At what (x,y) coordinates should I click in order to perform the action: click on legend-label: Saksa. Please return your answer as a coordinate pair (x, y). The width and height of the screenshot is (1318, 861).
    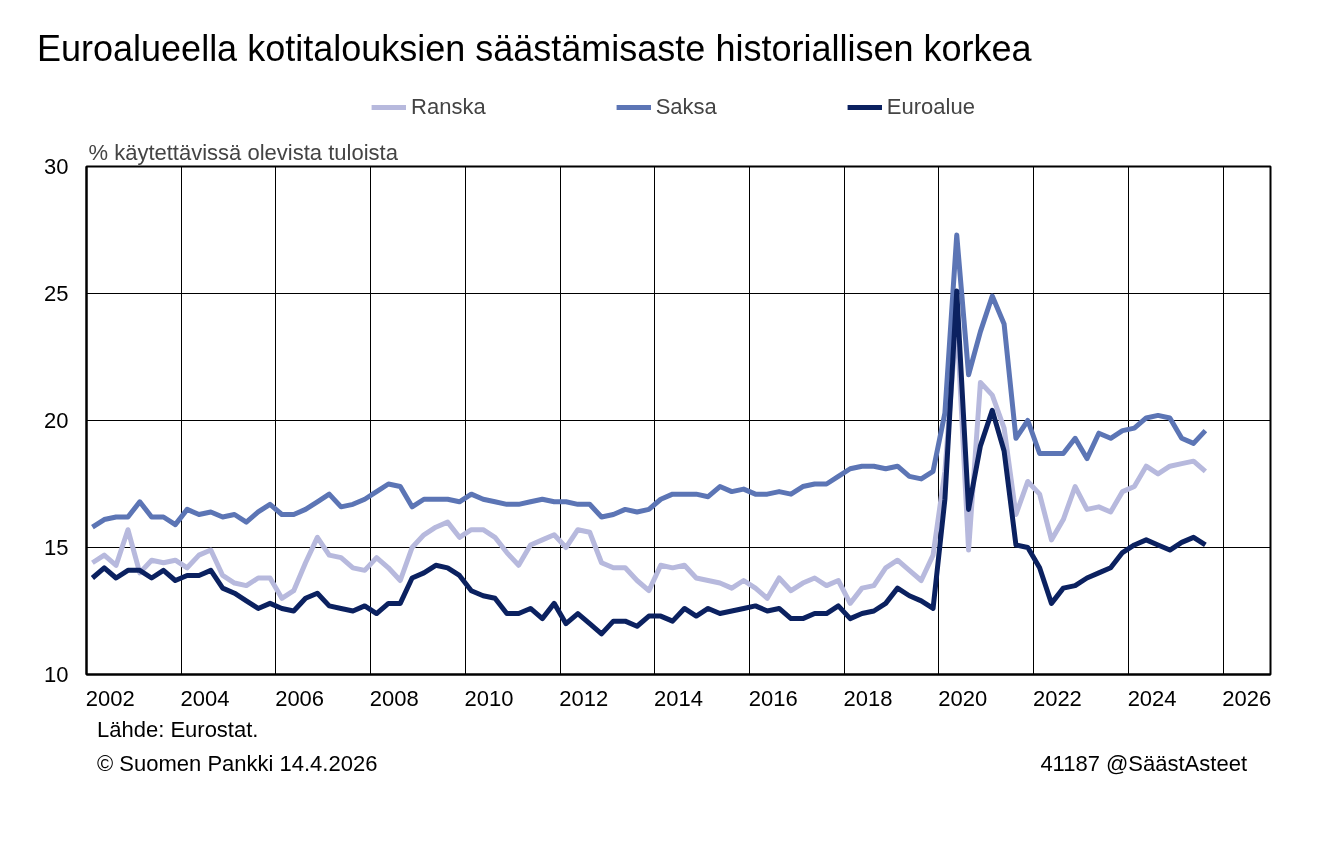
    Looking at the image, I should click on (686, 107).